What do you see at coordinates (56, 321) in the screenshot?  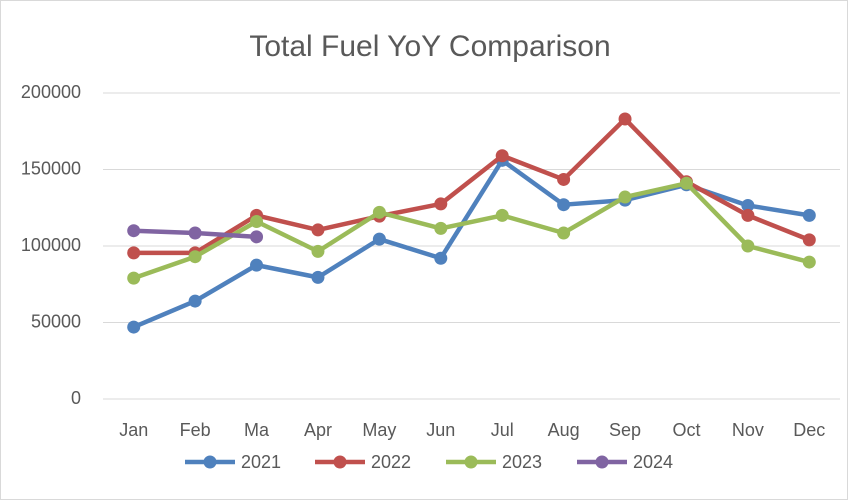 I see `y-tick-label: 50000` at bounding box center [56, 321].